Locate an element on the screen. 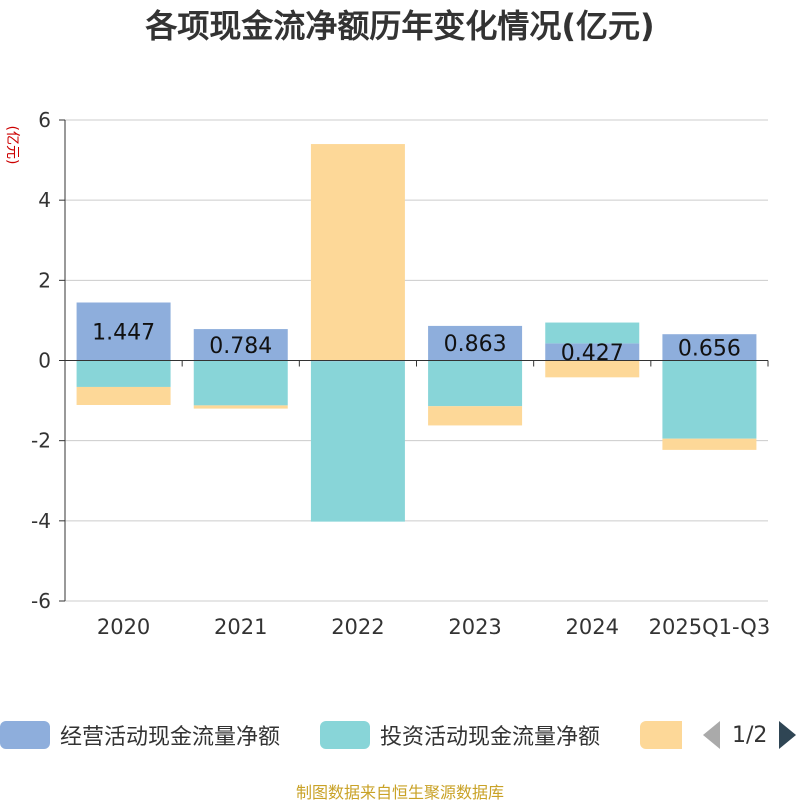 The width and height of the screenshot is (800, 803). bar-investing-2023 is located at coordinates (475, 383).